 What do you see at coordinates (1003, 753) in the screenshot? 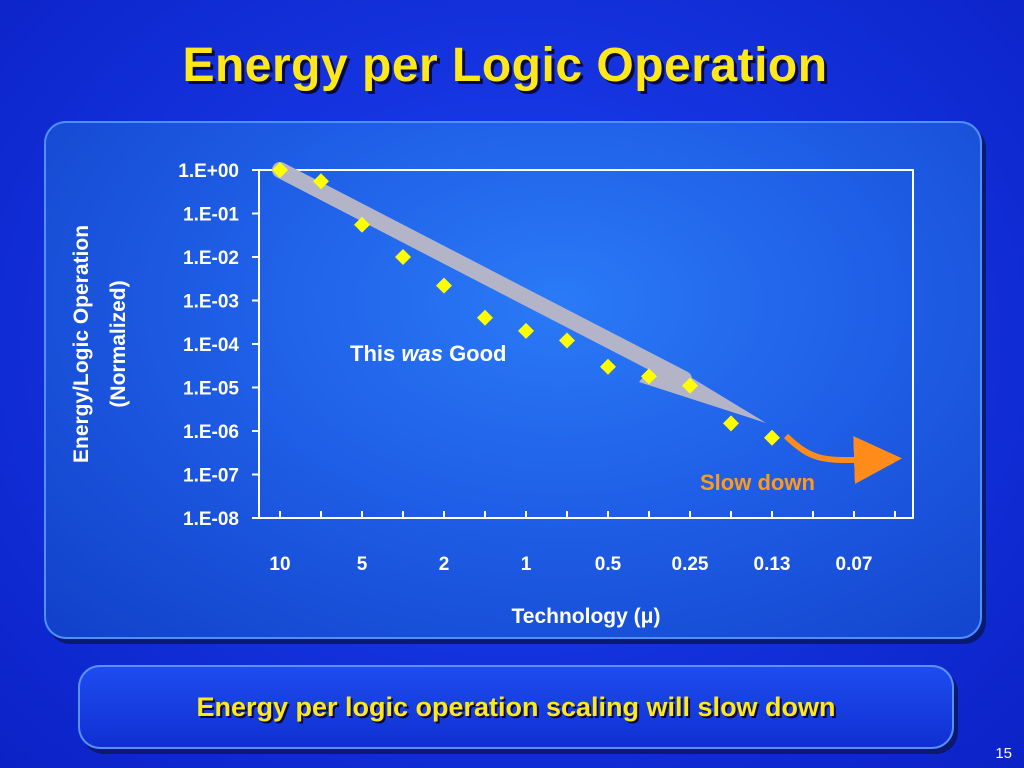
I see `page-number: 15` at bounding box center [1003, 753].